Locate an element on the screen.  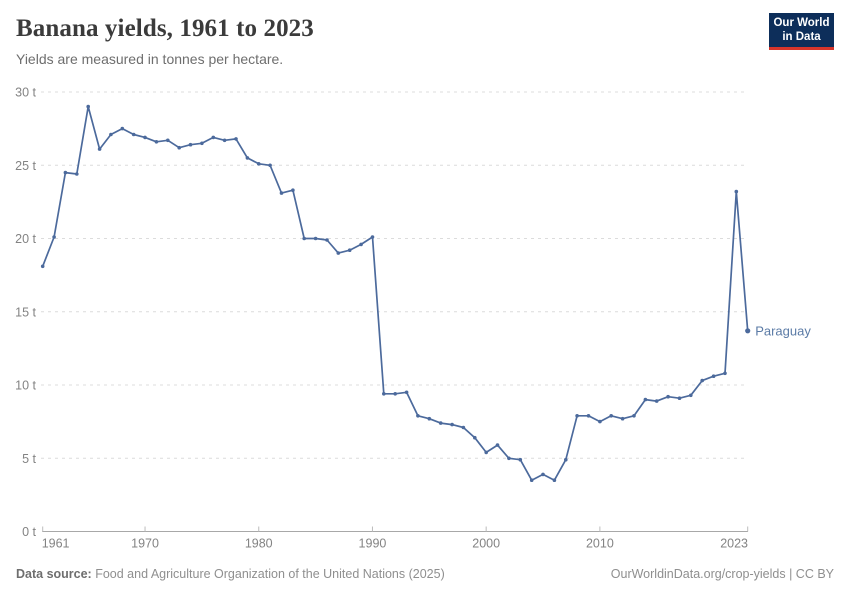
x-tick-label: 1961 is located at coordinates (56, 544).